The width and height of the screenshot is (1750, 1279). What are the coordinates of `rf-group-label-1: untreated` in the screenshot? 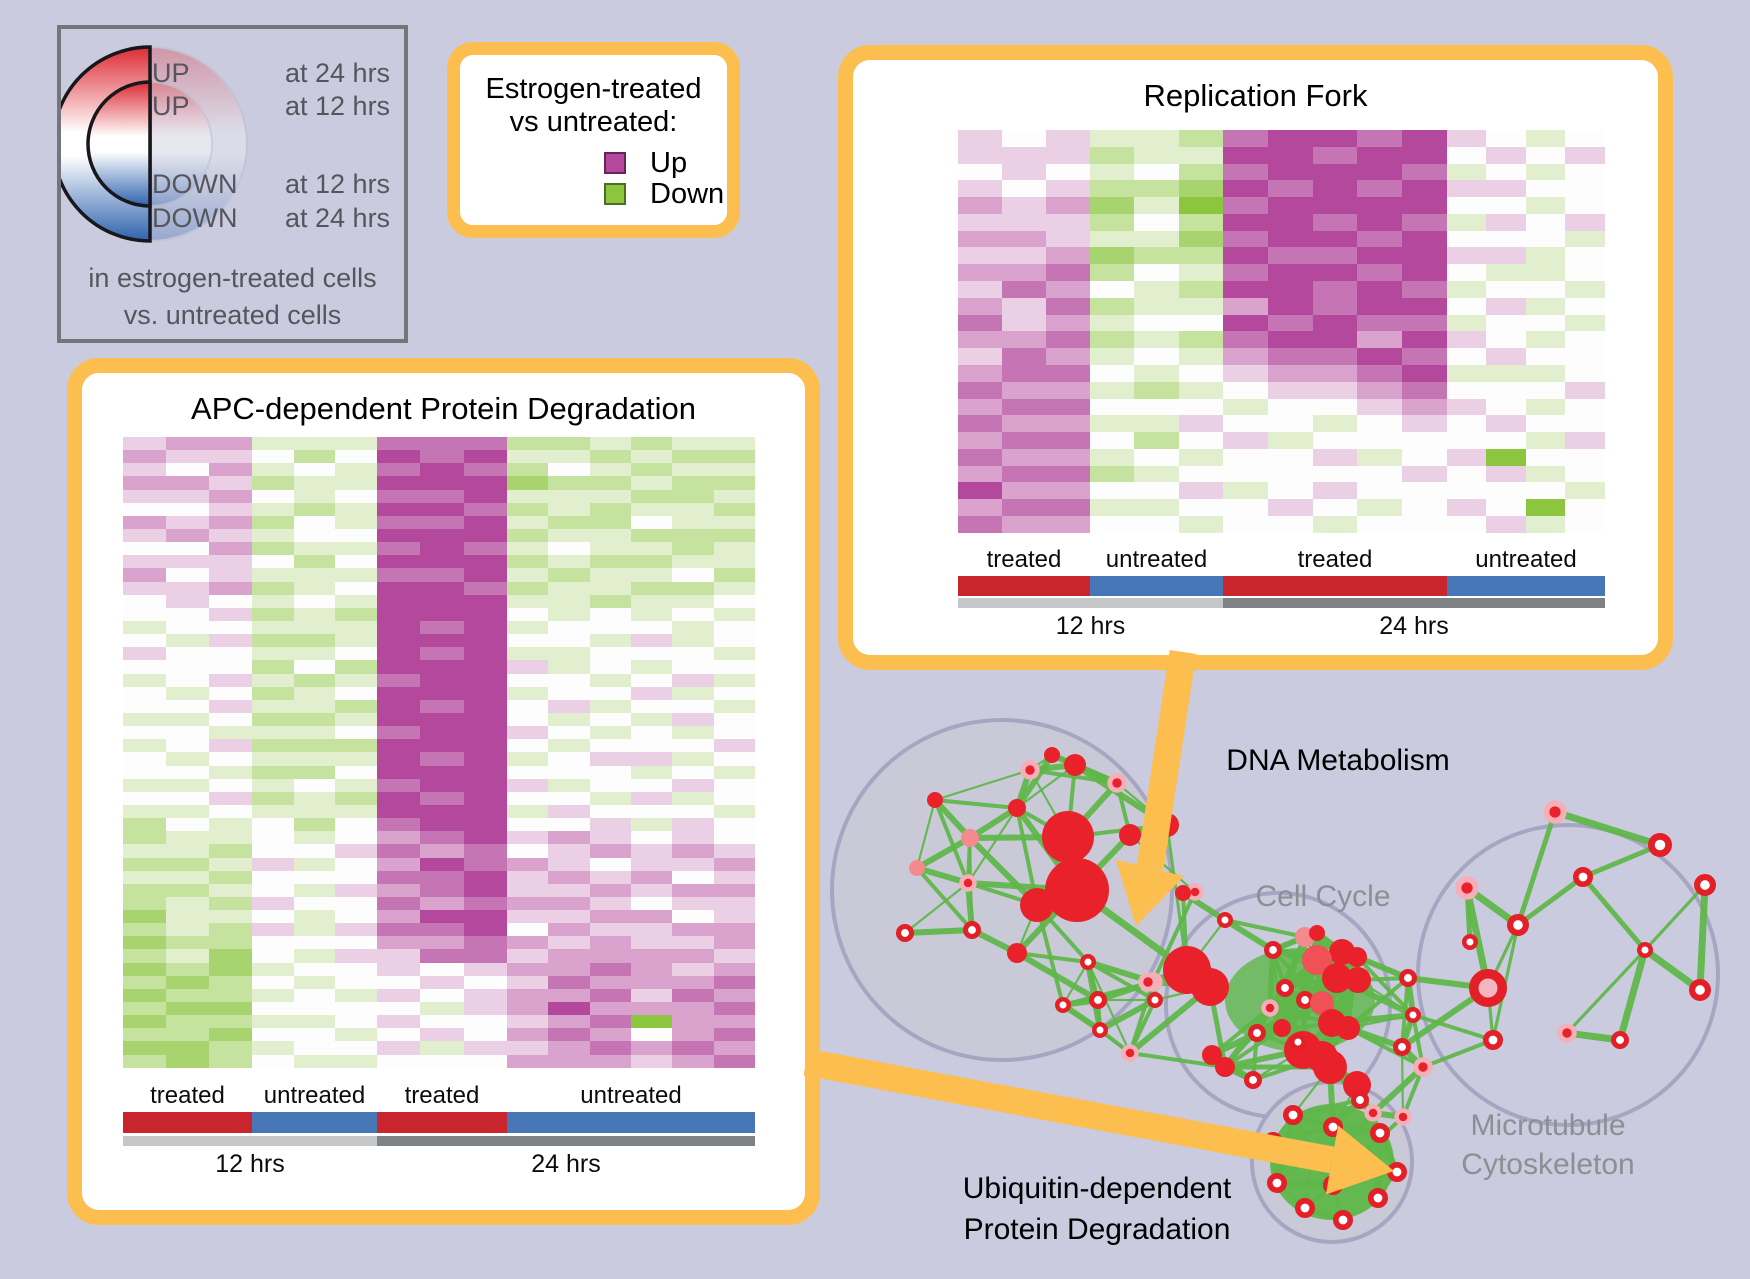 It's located at (1156, 559).